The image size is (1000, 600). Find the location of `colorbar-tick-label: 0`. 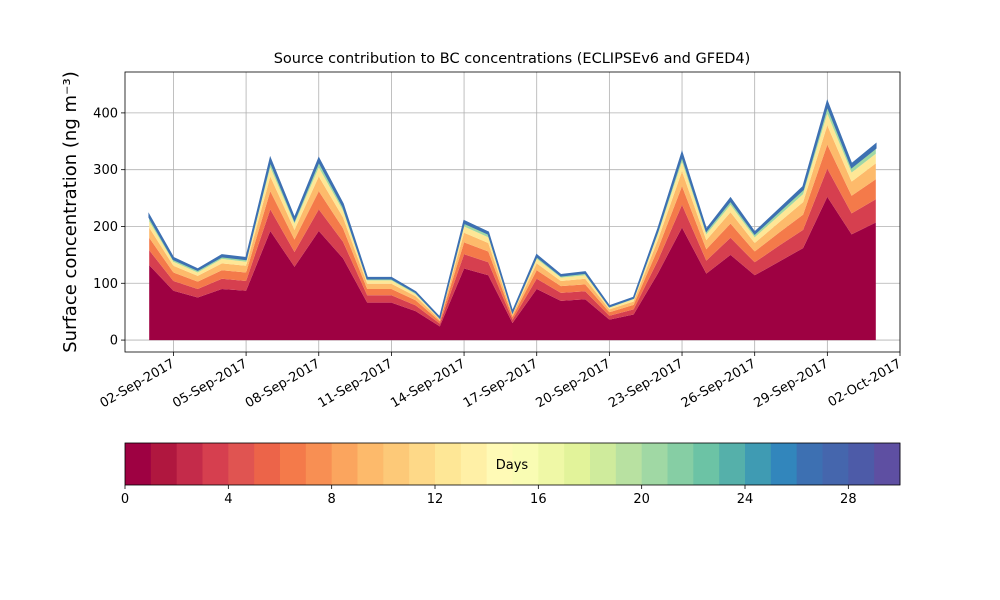

colorbar-tick-label: 0 is located at coordinates (125, 499).